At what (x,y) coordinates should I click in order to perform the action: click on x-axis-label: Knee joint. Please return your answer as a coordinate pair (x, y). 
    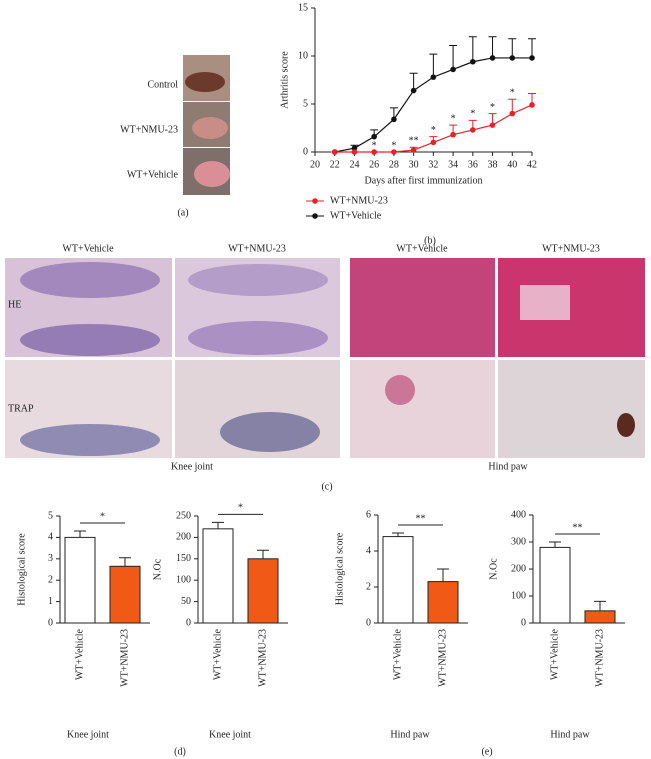
    Looking at the image, I should click on (88, 734).